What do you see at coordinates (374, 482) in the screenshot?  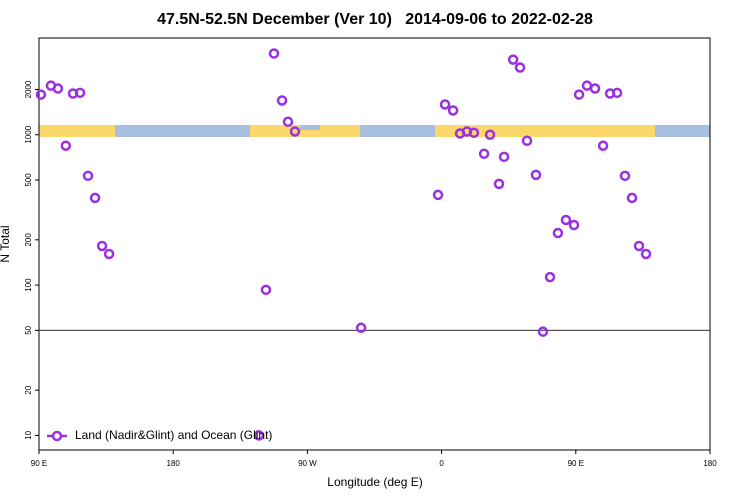 I see `x-axis-label: Longitude (deg E)` at bounding box center [374, 482].